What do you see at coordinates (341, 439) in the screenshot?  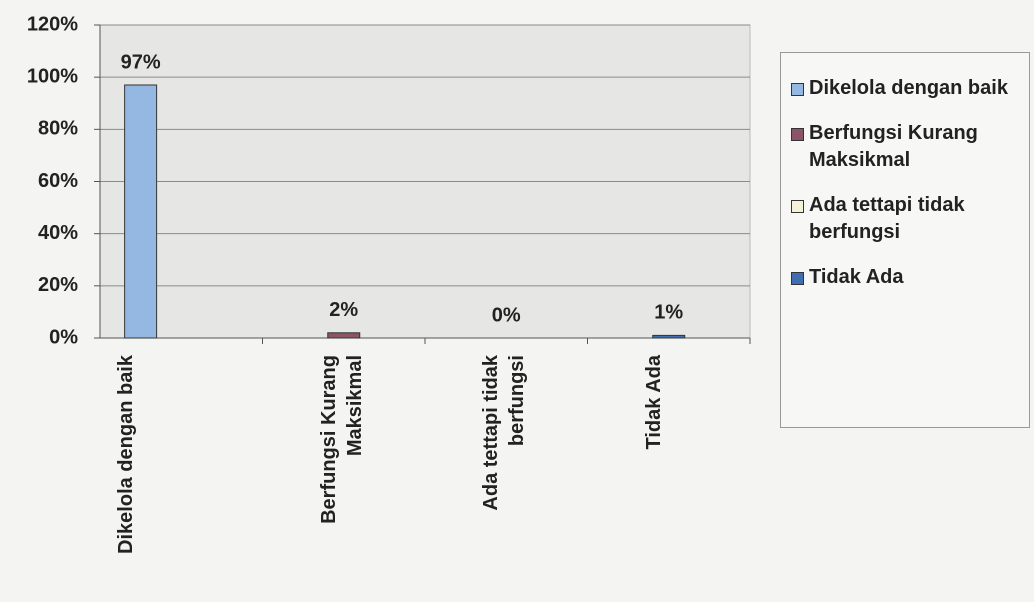 I see `x-tick-label: Berfungsi Kurang Maksikmal` at bounding box center [341, 439].